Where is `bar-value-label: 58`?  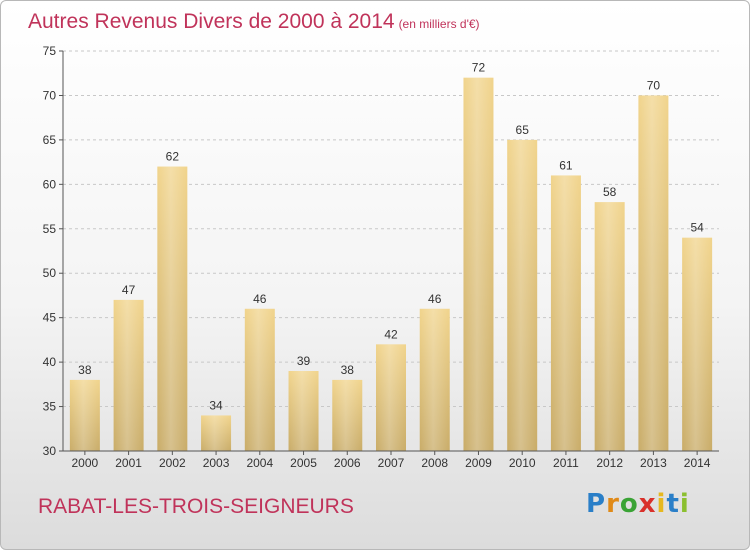
bar-value-label: 58 is located at coordinates (610, 192).